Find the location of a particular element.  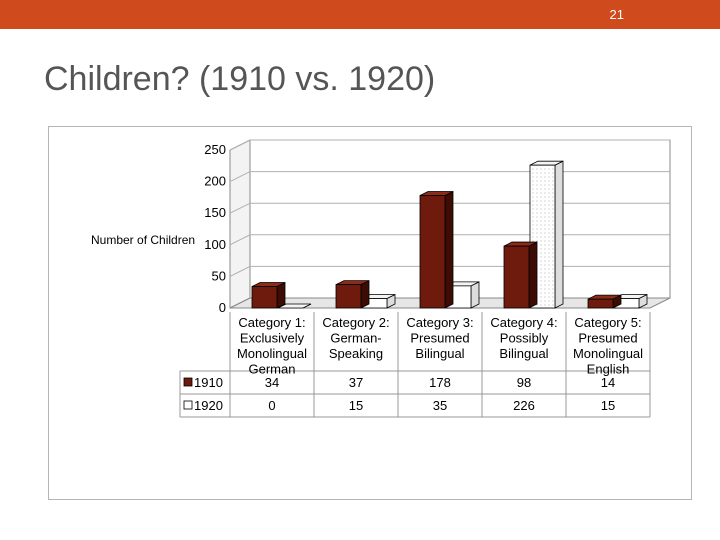

data-label: 14 is located at coordinates (608, 382).